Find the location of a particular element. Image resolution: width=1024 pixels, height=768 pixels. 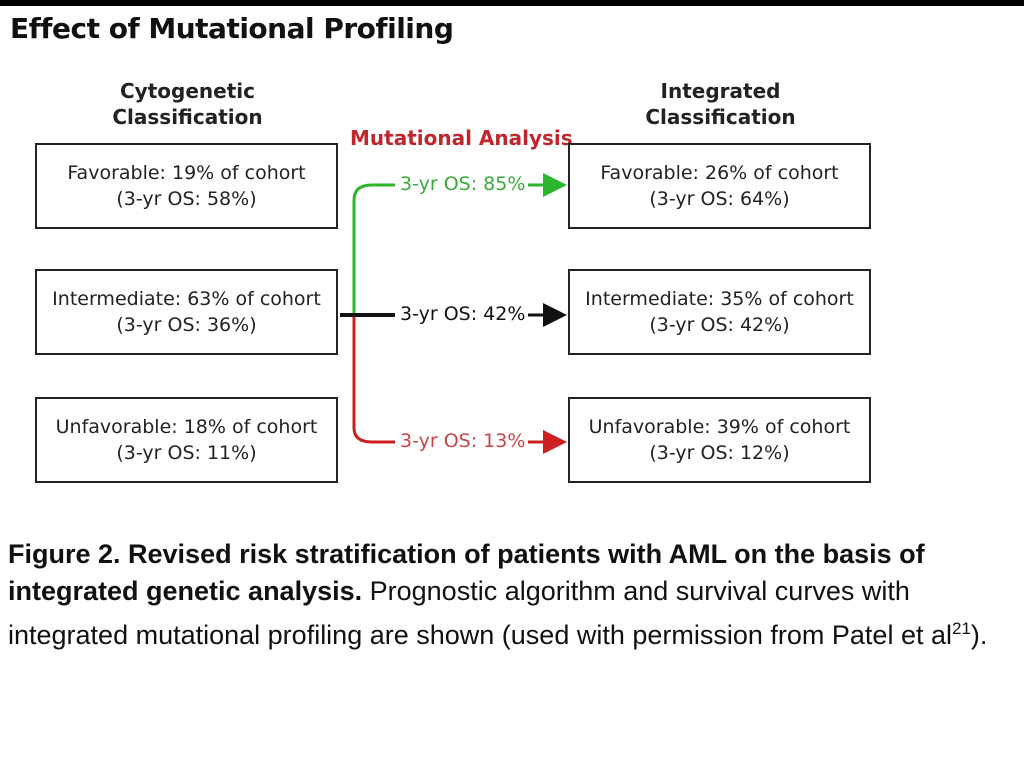

box-text: Intermediate: 35% of cohort is located at coordinates (719, 299).